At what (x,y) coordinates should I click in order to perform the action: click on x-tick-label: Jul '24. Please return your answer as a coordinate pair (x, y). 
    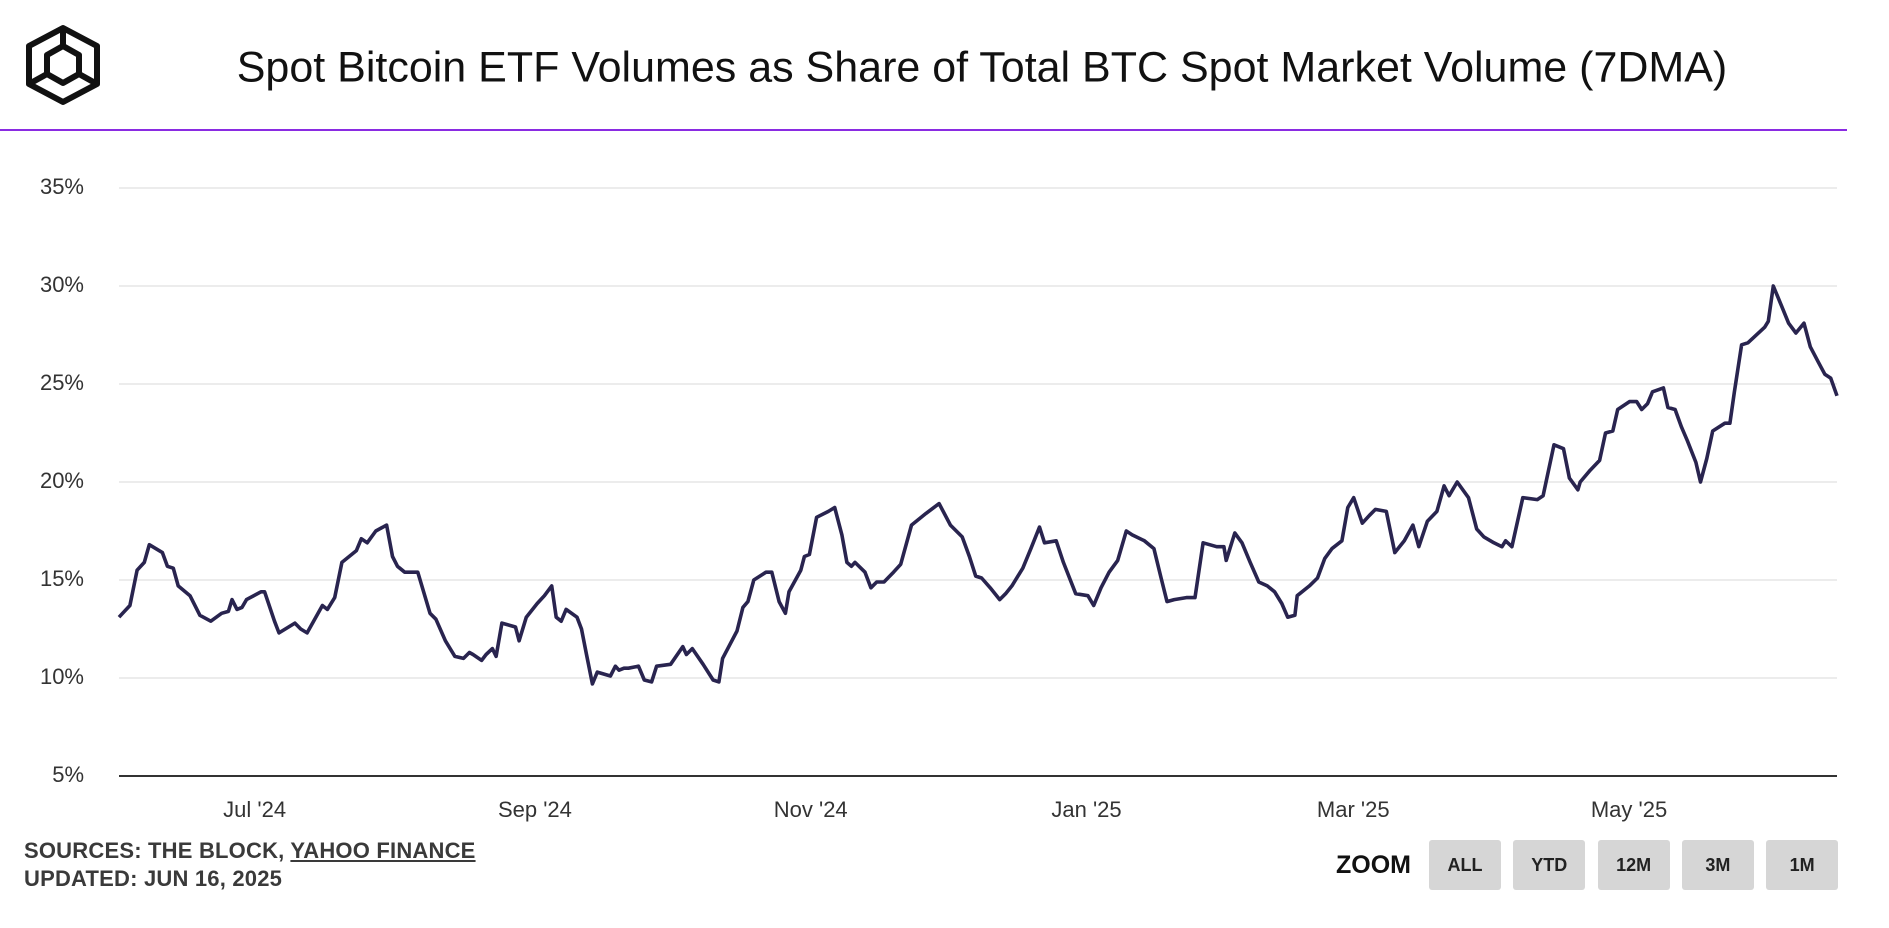
    Looking at the image, I should click on (254, 809).